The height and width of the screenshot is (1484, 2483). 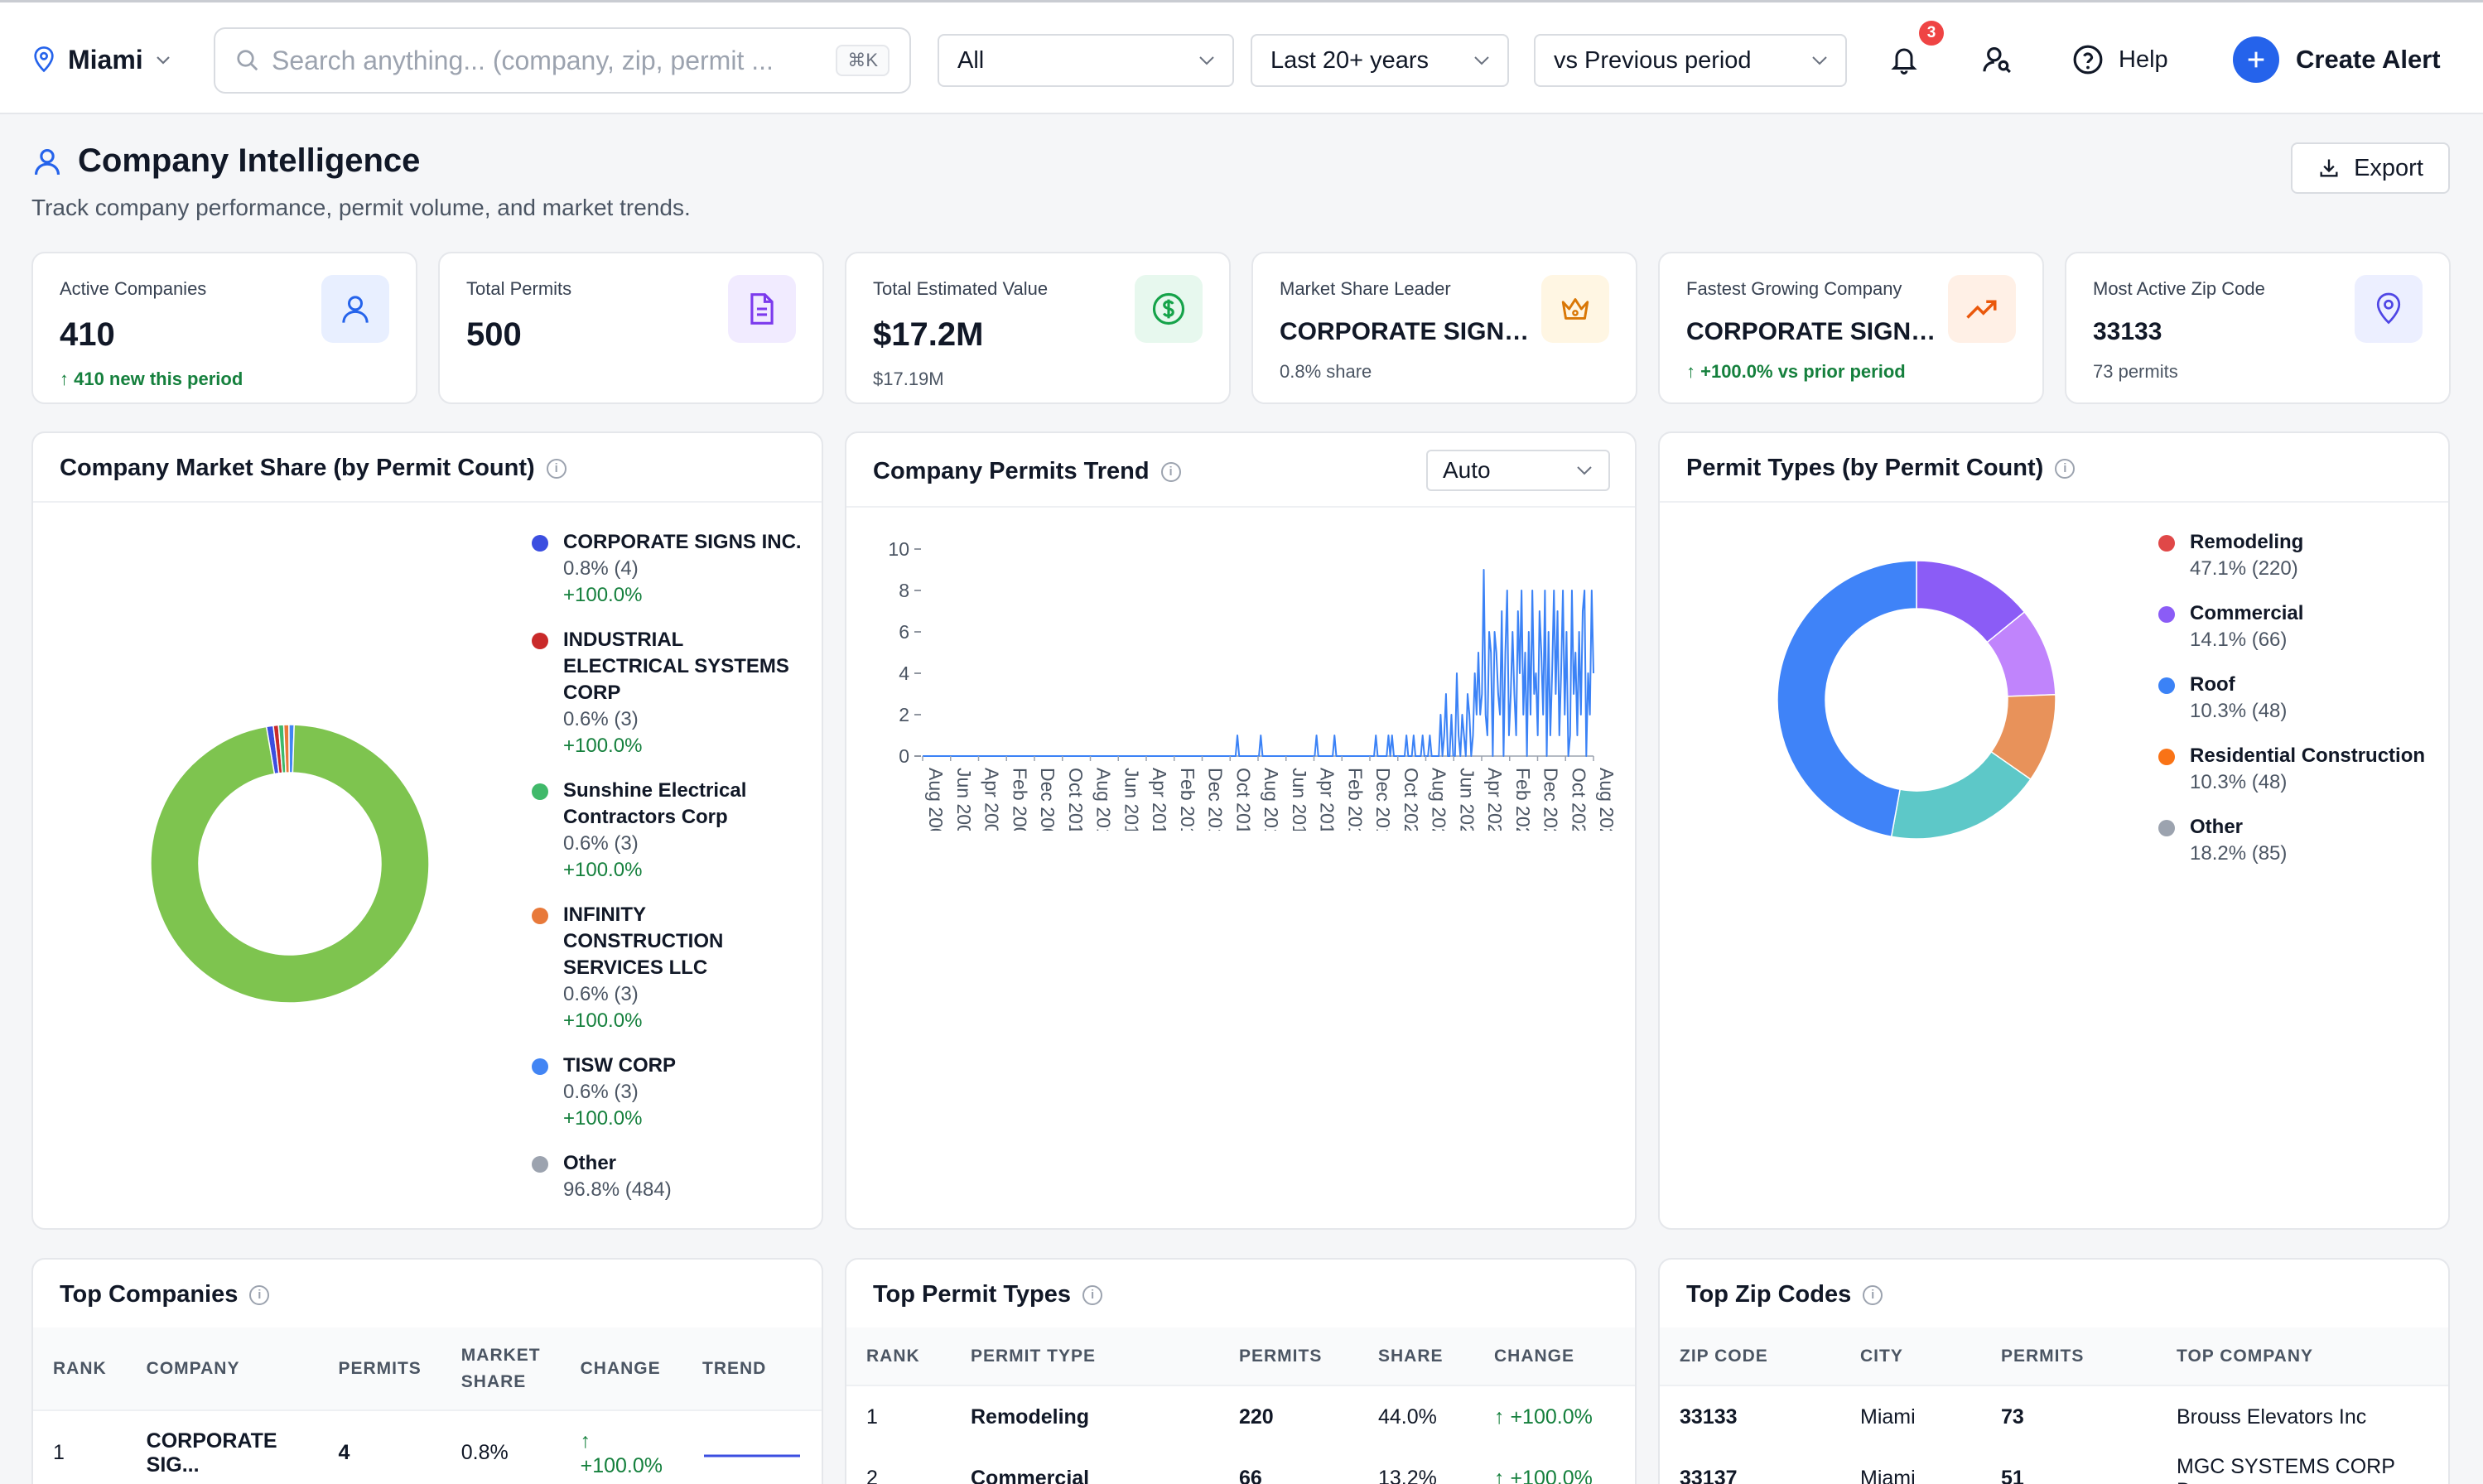 What do you see at coordinates (904, 632) in the screenshot?
I see `y-tick-label: 6` at bounding box center [904, 632].